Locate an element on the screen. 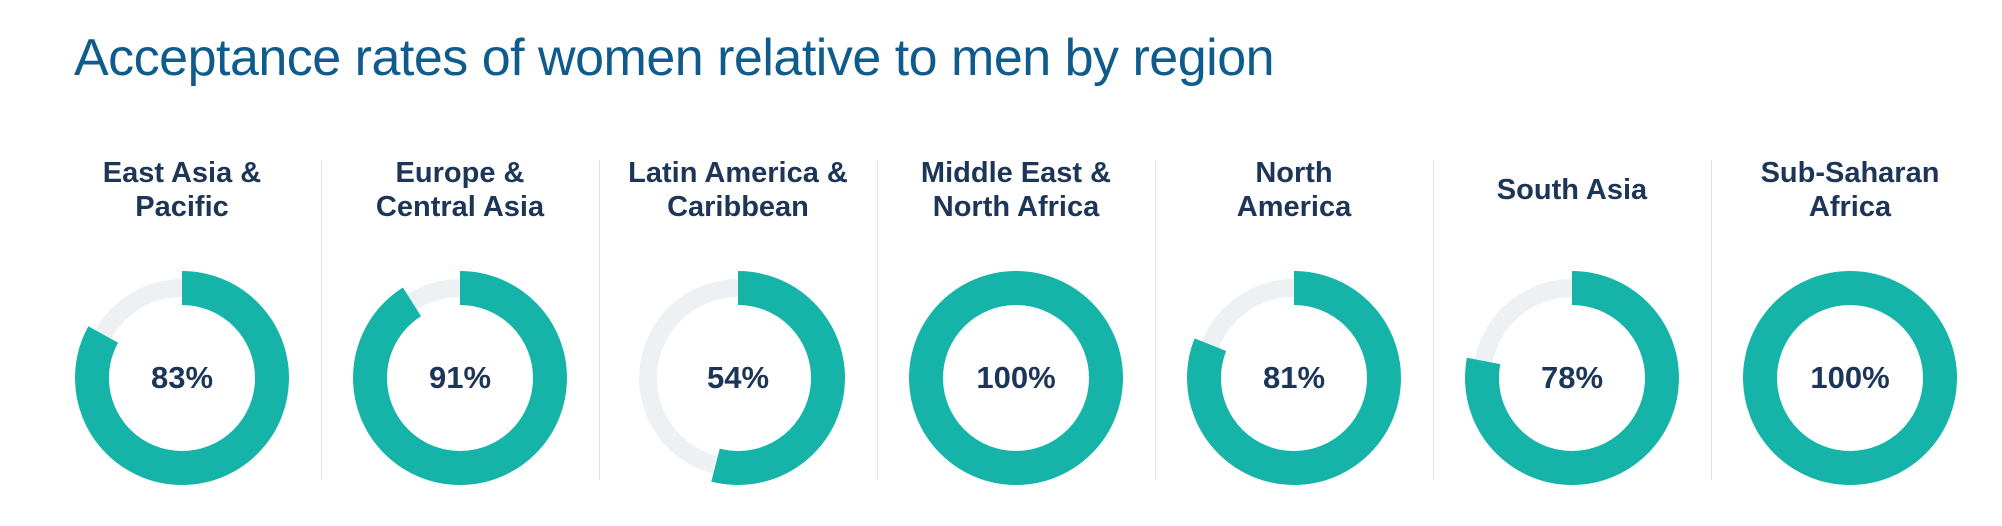 The width and height of the screenshot is (2002, 526). region-label: Latin America & Caribbean is located at coordinates (738, 189).